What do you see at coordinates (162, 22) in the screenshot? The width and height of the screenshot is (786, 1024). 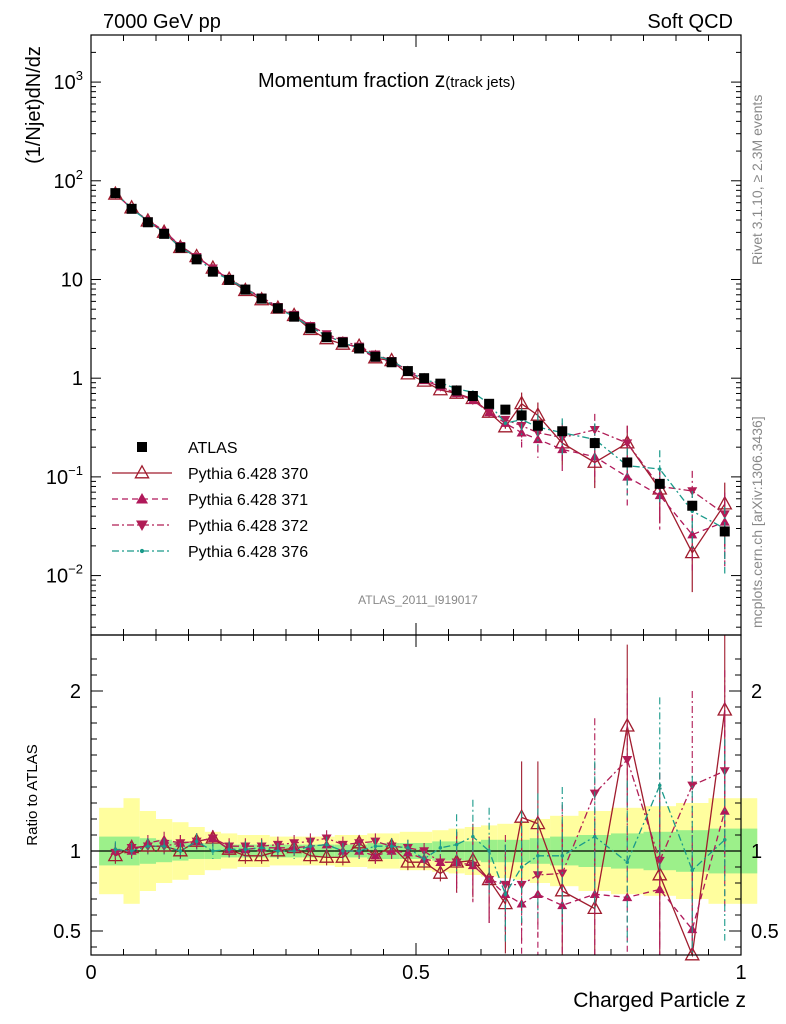 I see `header-left: 7000 GeV pp` at bounding box center [162, 22].